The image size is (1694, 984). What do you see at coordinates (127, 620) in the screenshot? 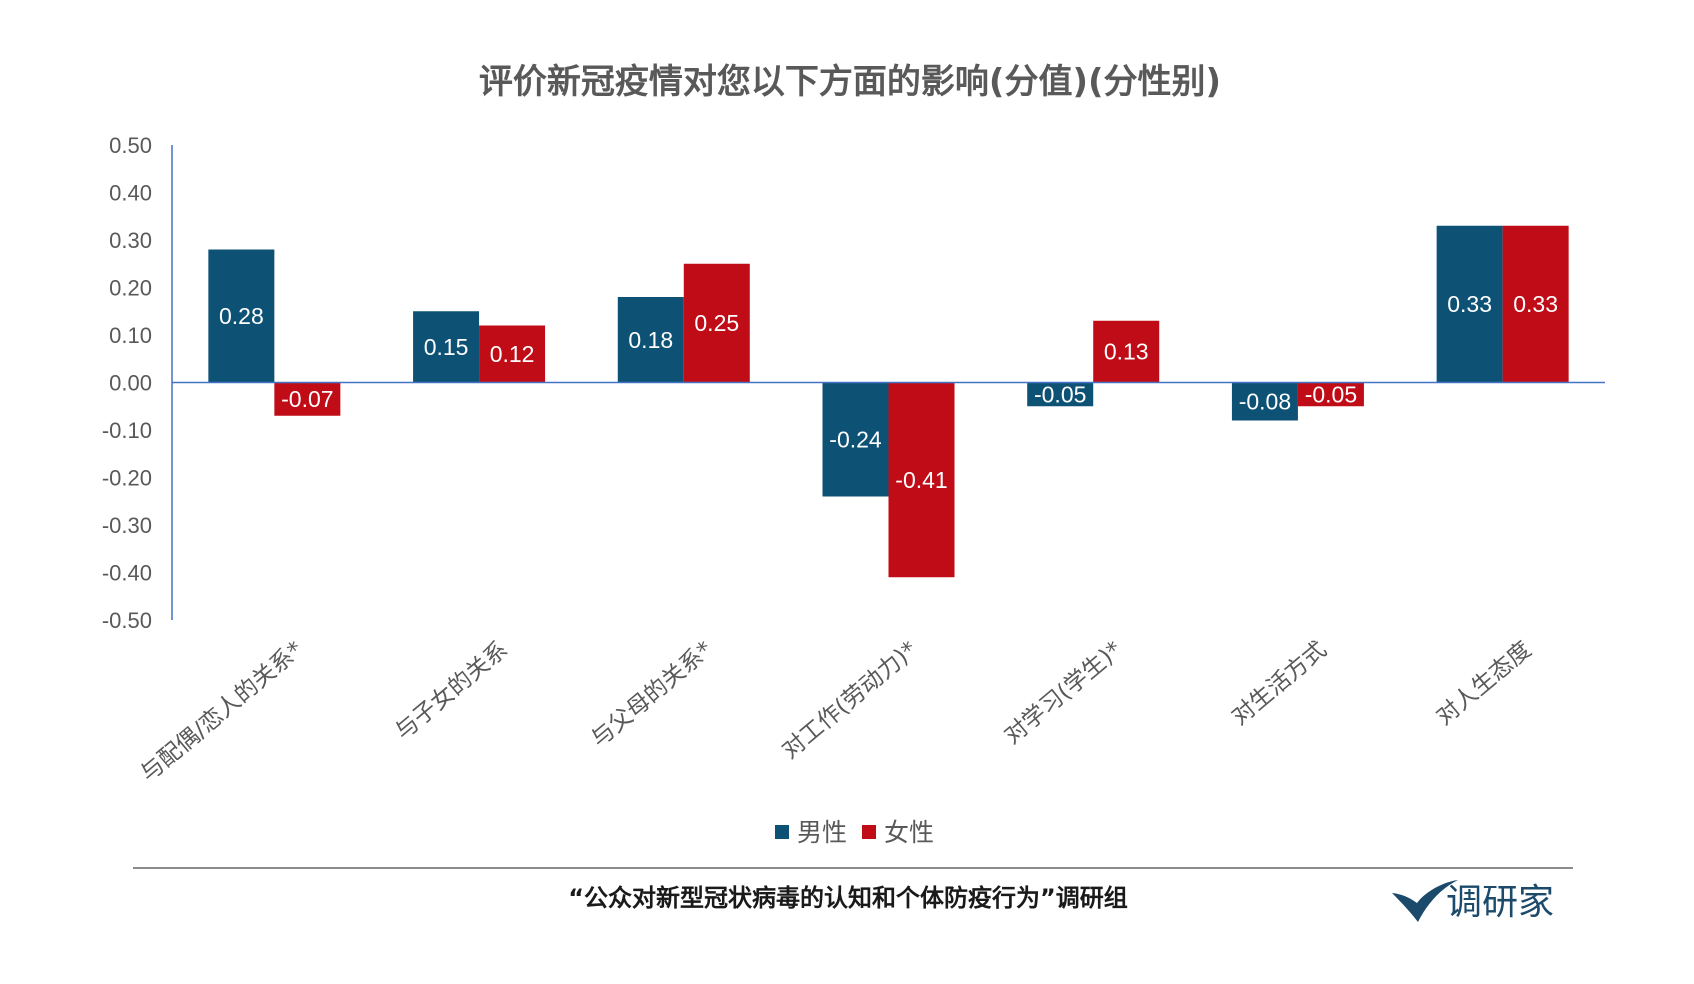
I see `y-tick-label: -0.50` at bounding box center [127, 620].